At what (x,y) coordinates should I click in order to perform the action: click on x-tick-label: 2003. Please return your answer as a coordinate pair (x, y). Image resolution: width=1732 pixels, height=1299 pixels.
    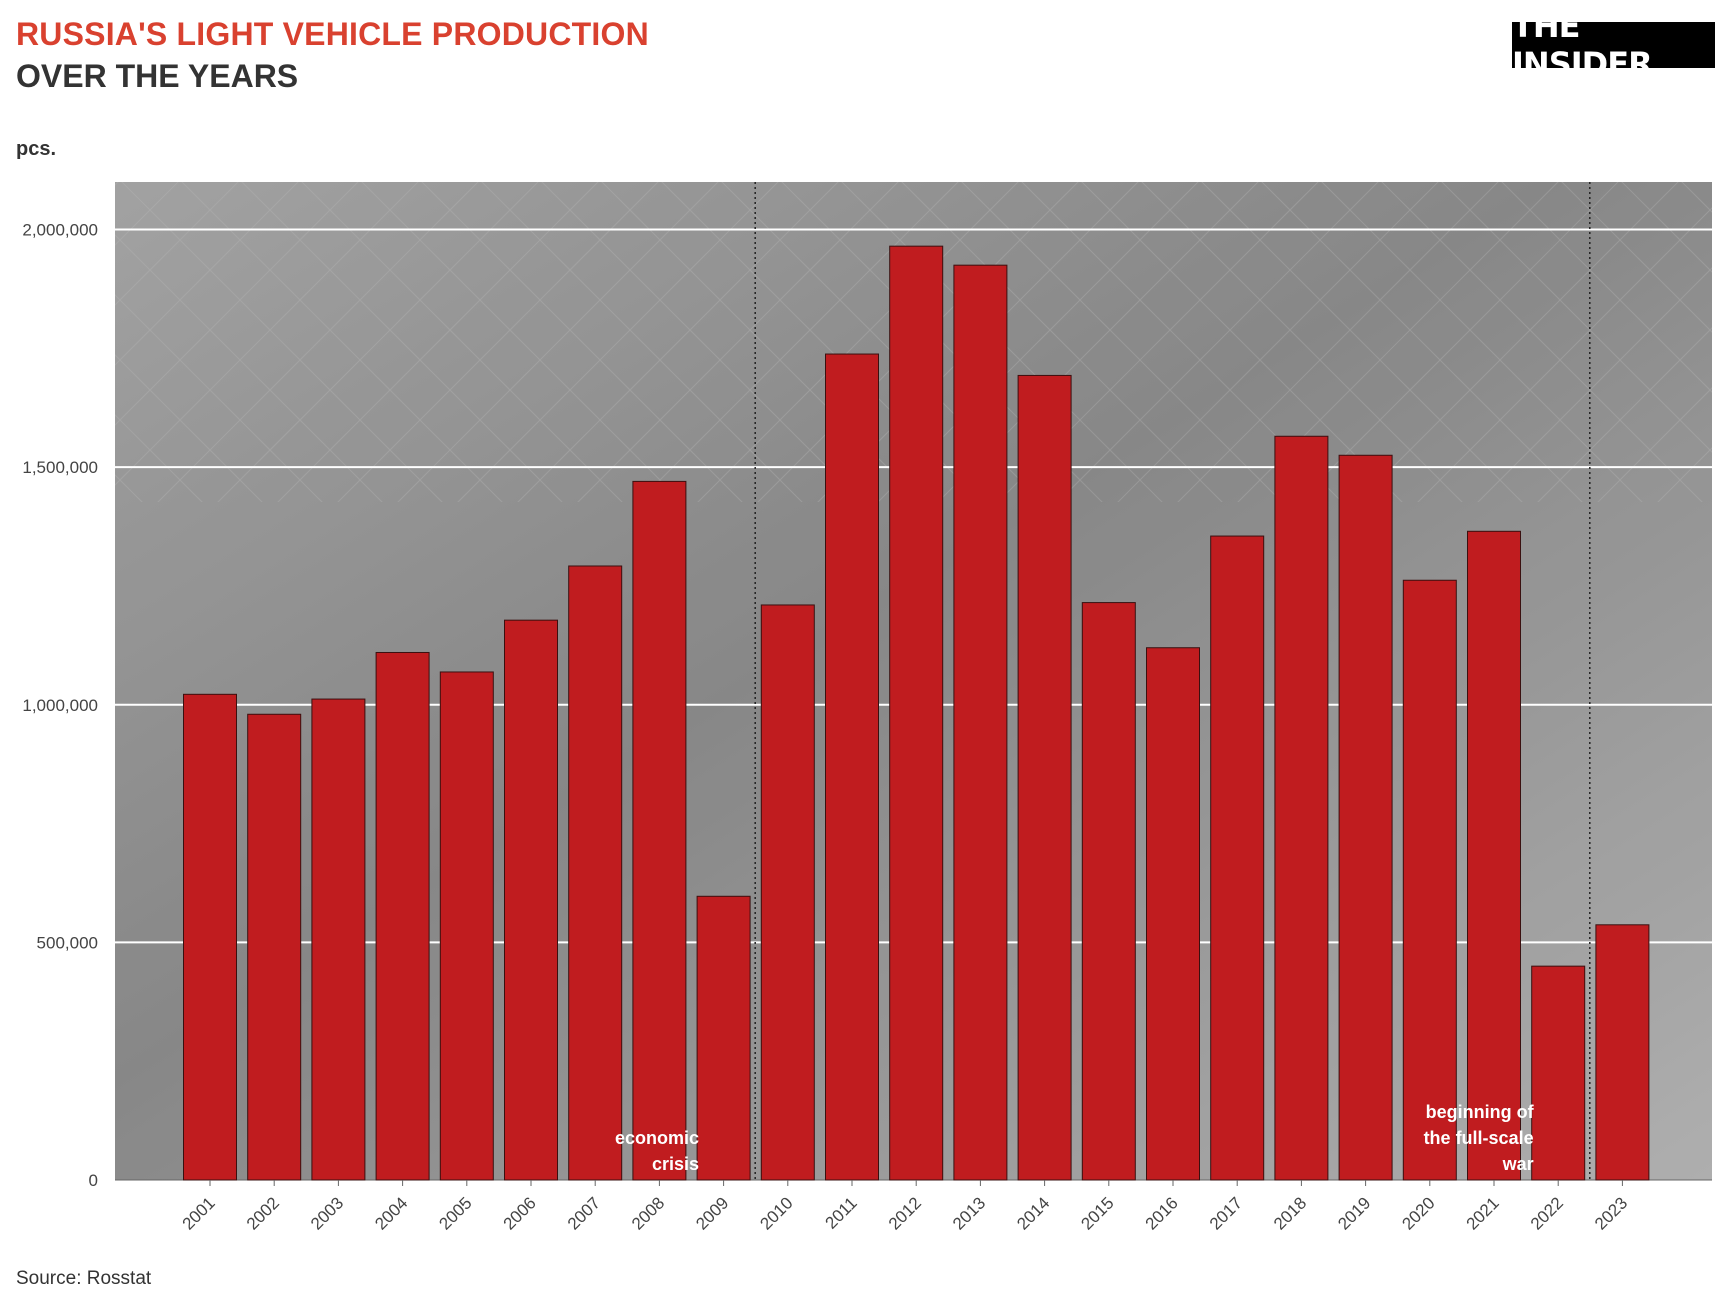
    Looking at the image, I should click on (327, 1213).